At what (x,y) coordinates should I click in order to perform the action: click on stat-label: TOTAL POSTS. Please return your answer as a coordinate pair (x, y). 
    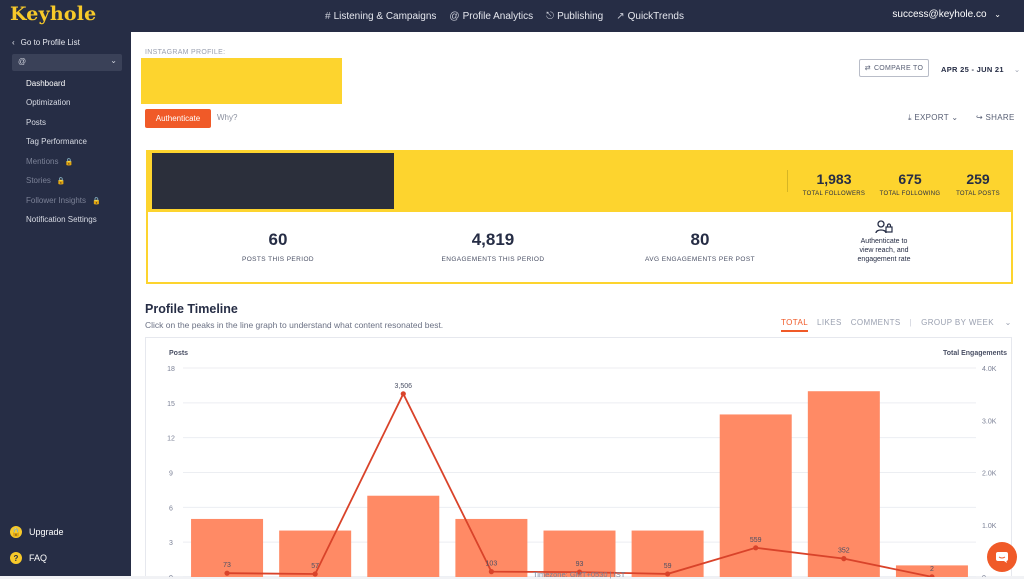
    Looking at the image, I should click on (978, 194).